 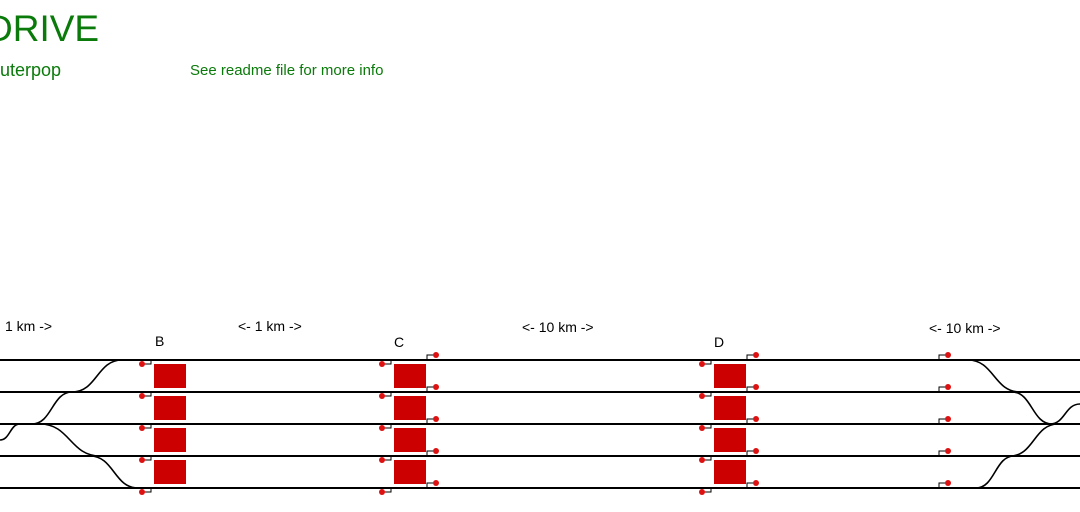 I want to click on signal-11-post, so click(x=708, y=362).